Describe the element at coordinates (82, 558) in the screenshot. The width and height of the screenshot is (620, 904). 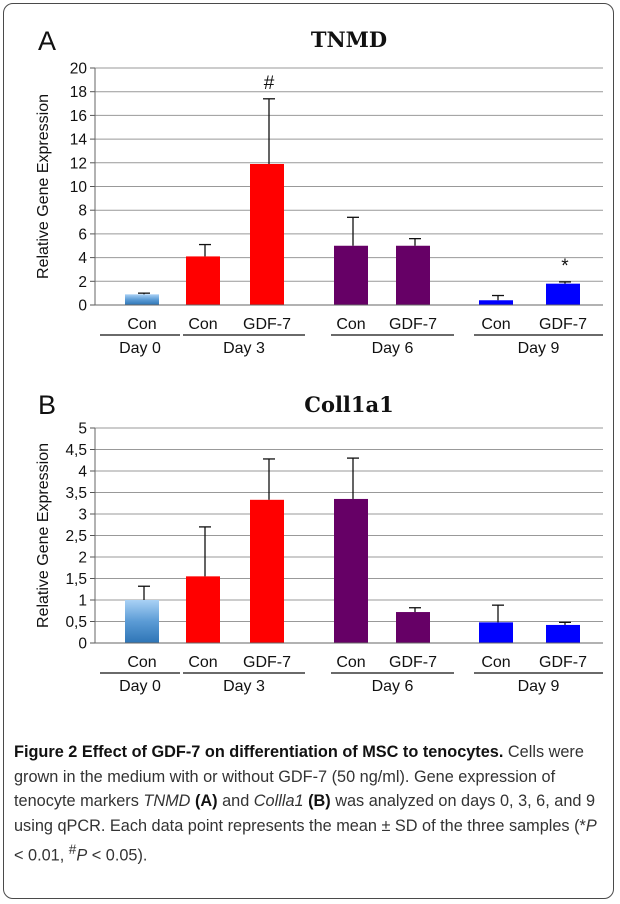
I see `panel-b-ytick-label: 2` at that location.